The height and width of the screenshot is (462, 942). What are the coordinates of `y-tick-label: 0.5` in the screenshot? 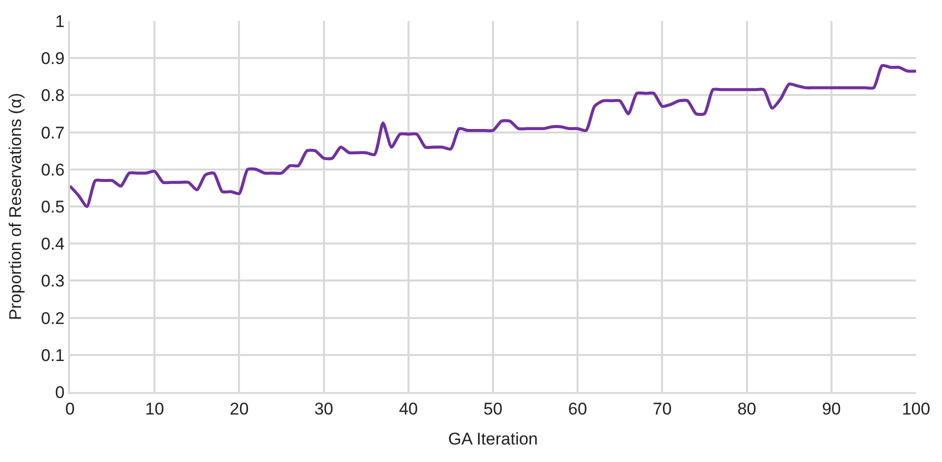 It's located at (52, 206).